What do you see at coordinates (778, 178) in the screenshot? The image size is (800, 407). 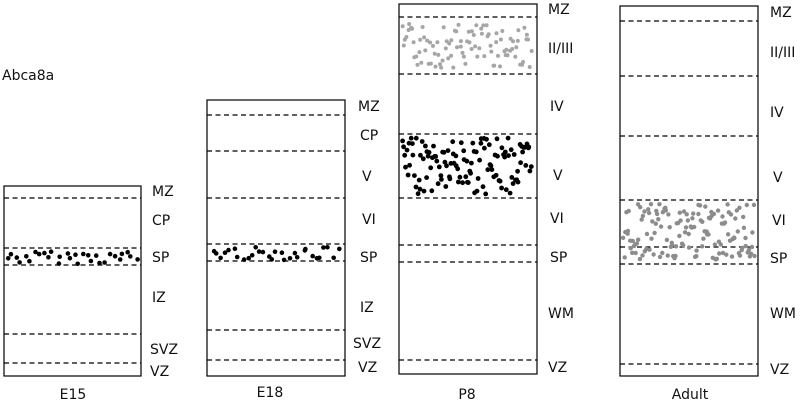 I see `layer-label-v: V` at bounding box center [778, 178].